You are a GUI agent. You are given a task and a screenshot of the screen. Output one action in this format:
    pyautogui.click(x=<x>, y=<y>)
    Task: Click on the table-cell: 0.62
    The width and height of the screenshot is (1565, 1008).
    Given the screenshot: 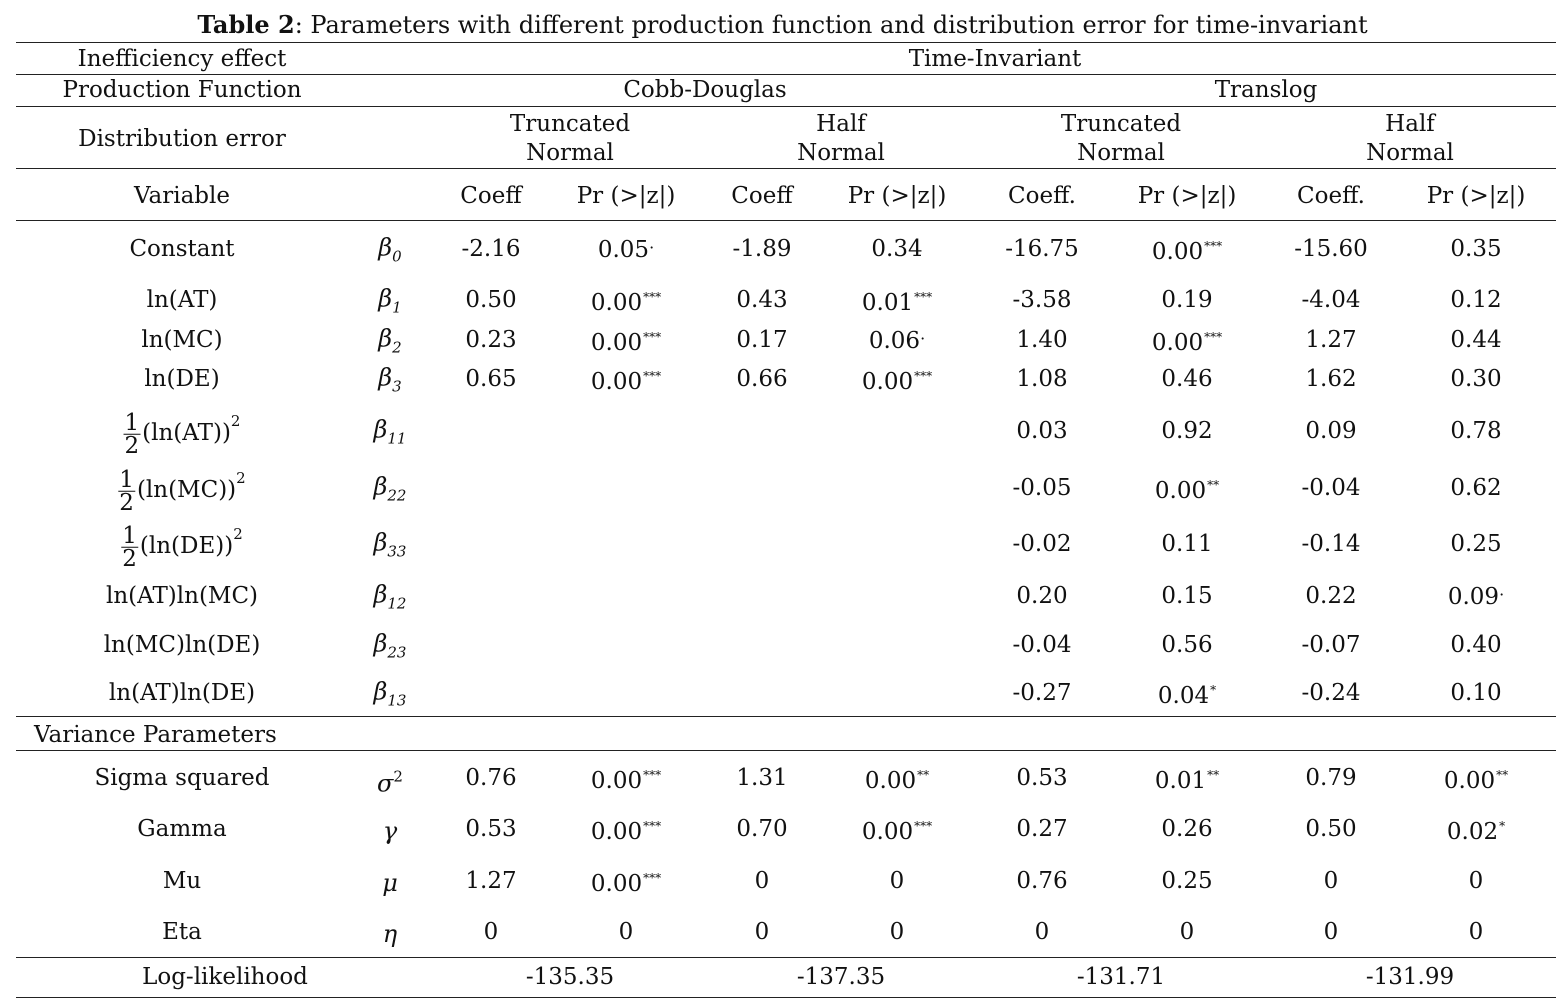 What is the action you would take?
    pyautogui.click(x=1475, y=488)
    